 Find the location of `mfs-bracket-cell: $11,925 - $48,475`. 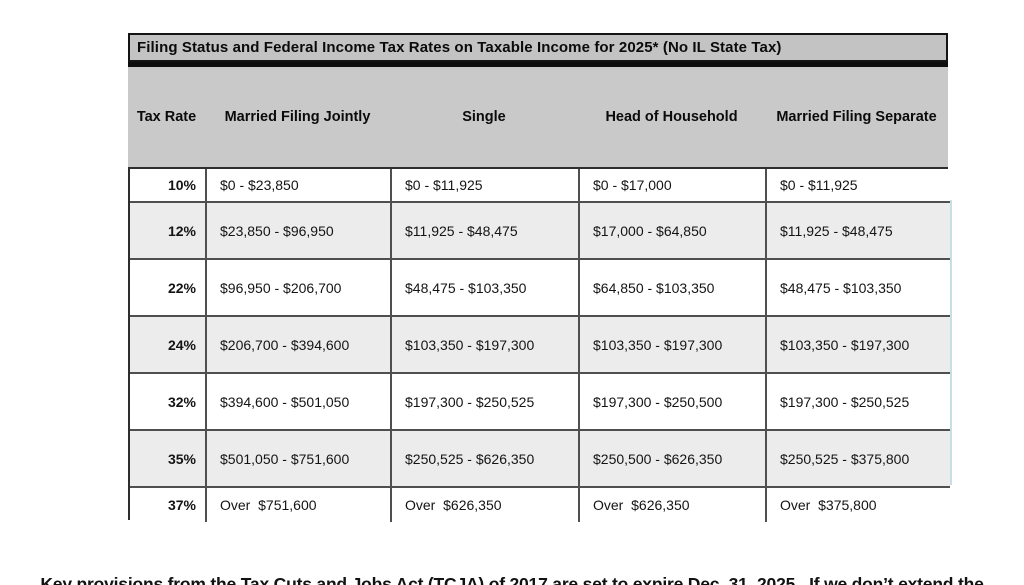

mfs-bracket-cell: $11,925 - $48,475 is located at coordinates (858, 231).